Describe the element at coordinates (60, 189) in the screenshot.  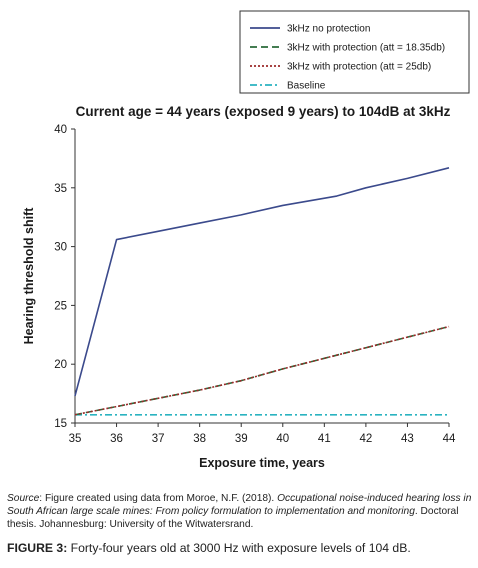
I see `y-tick-label: 35` at that location.